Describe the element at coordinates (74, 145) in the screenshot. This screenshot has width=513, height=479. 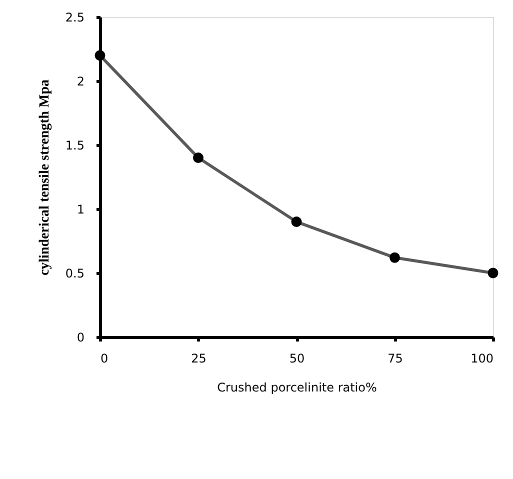
I see `y-tick-label: 1.5` at that location.